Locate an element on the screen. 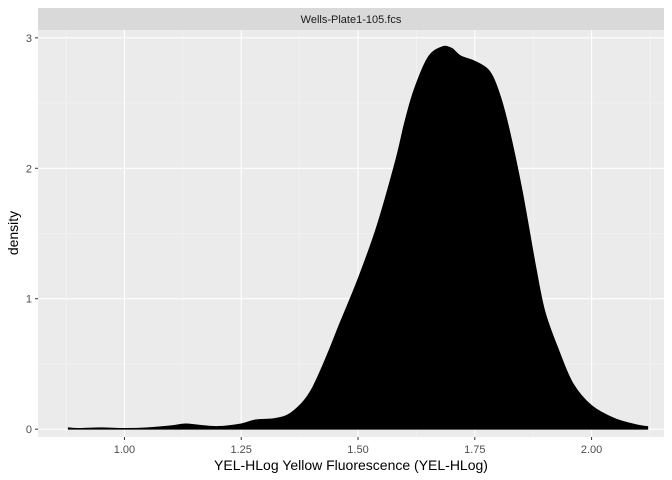 The width and height of the screenshot is (672, 480). panel-title: Wells-Plate1-105.fcs is located at coordinates (351, 20).